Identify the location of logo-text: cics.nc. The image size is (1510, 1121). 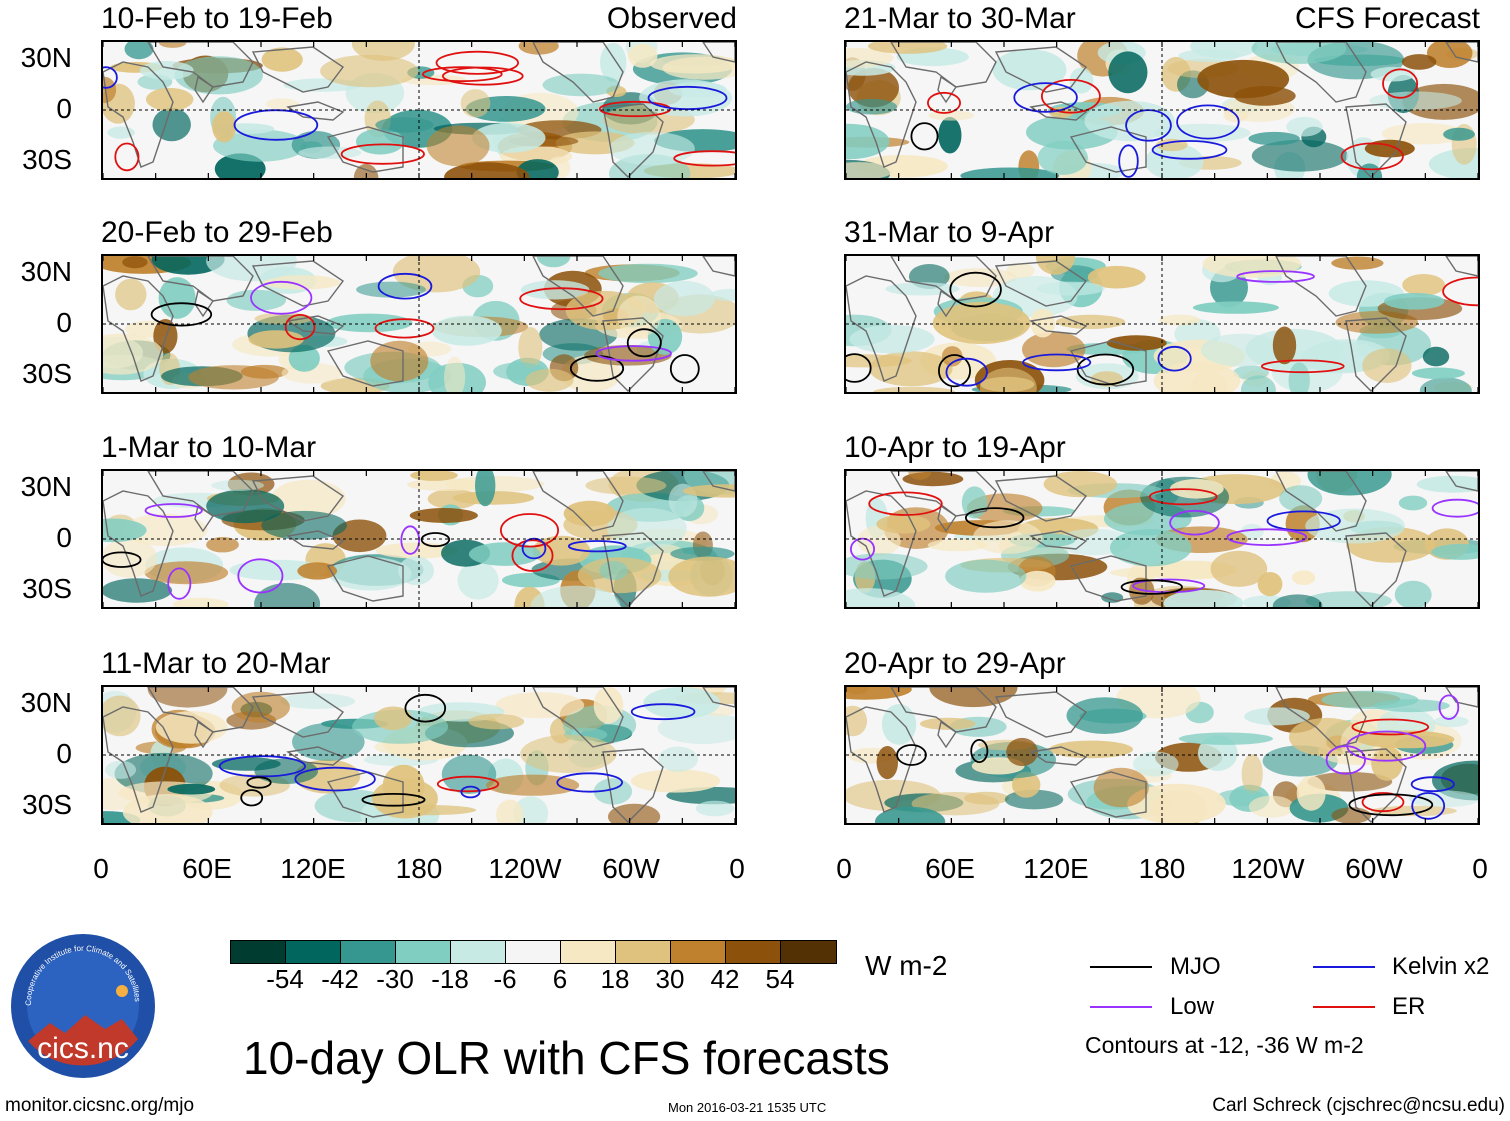
(83, 1048).